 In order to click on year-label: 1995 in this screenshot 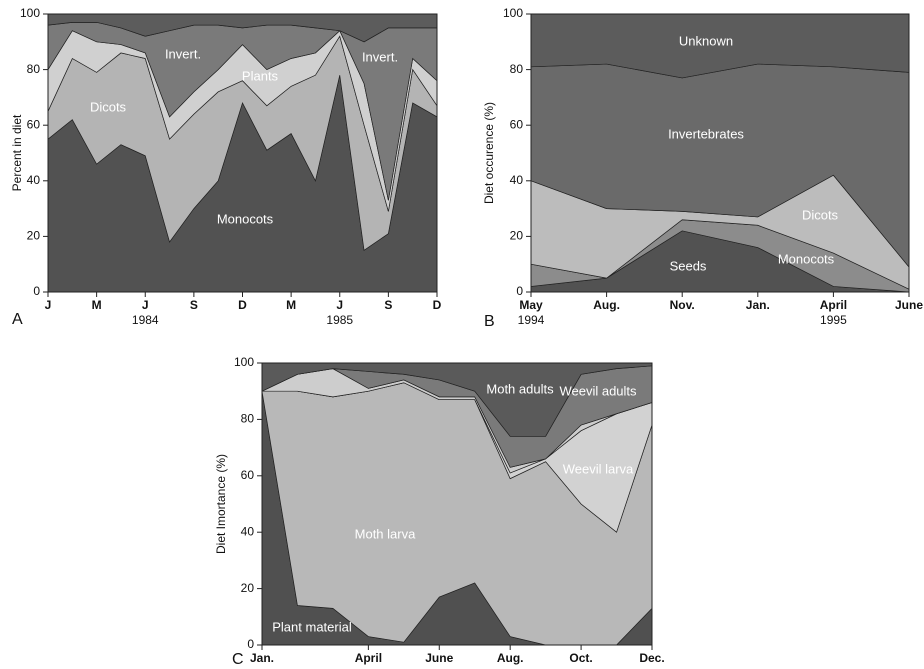, I will do `click(833, 320)`.